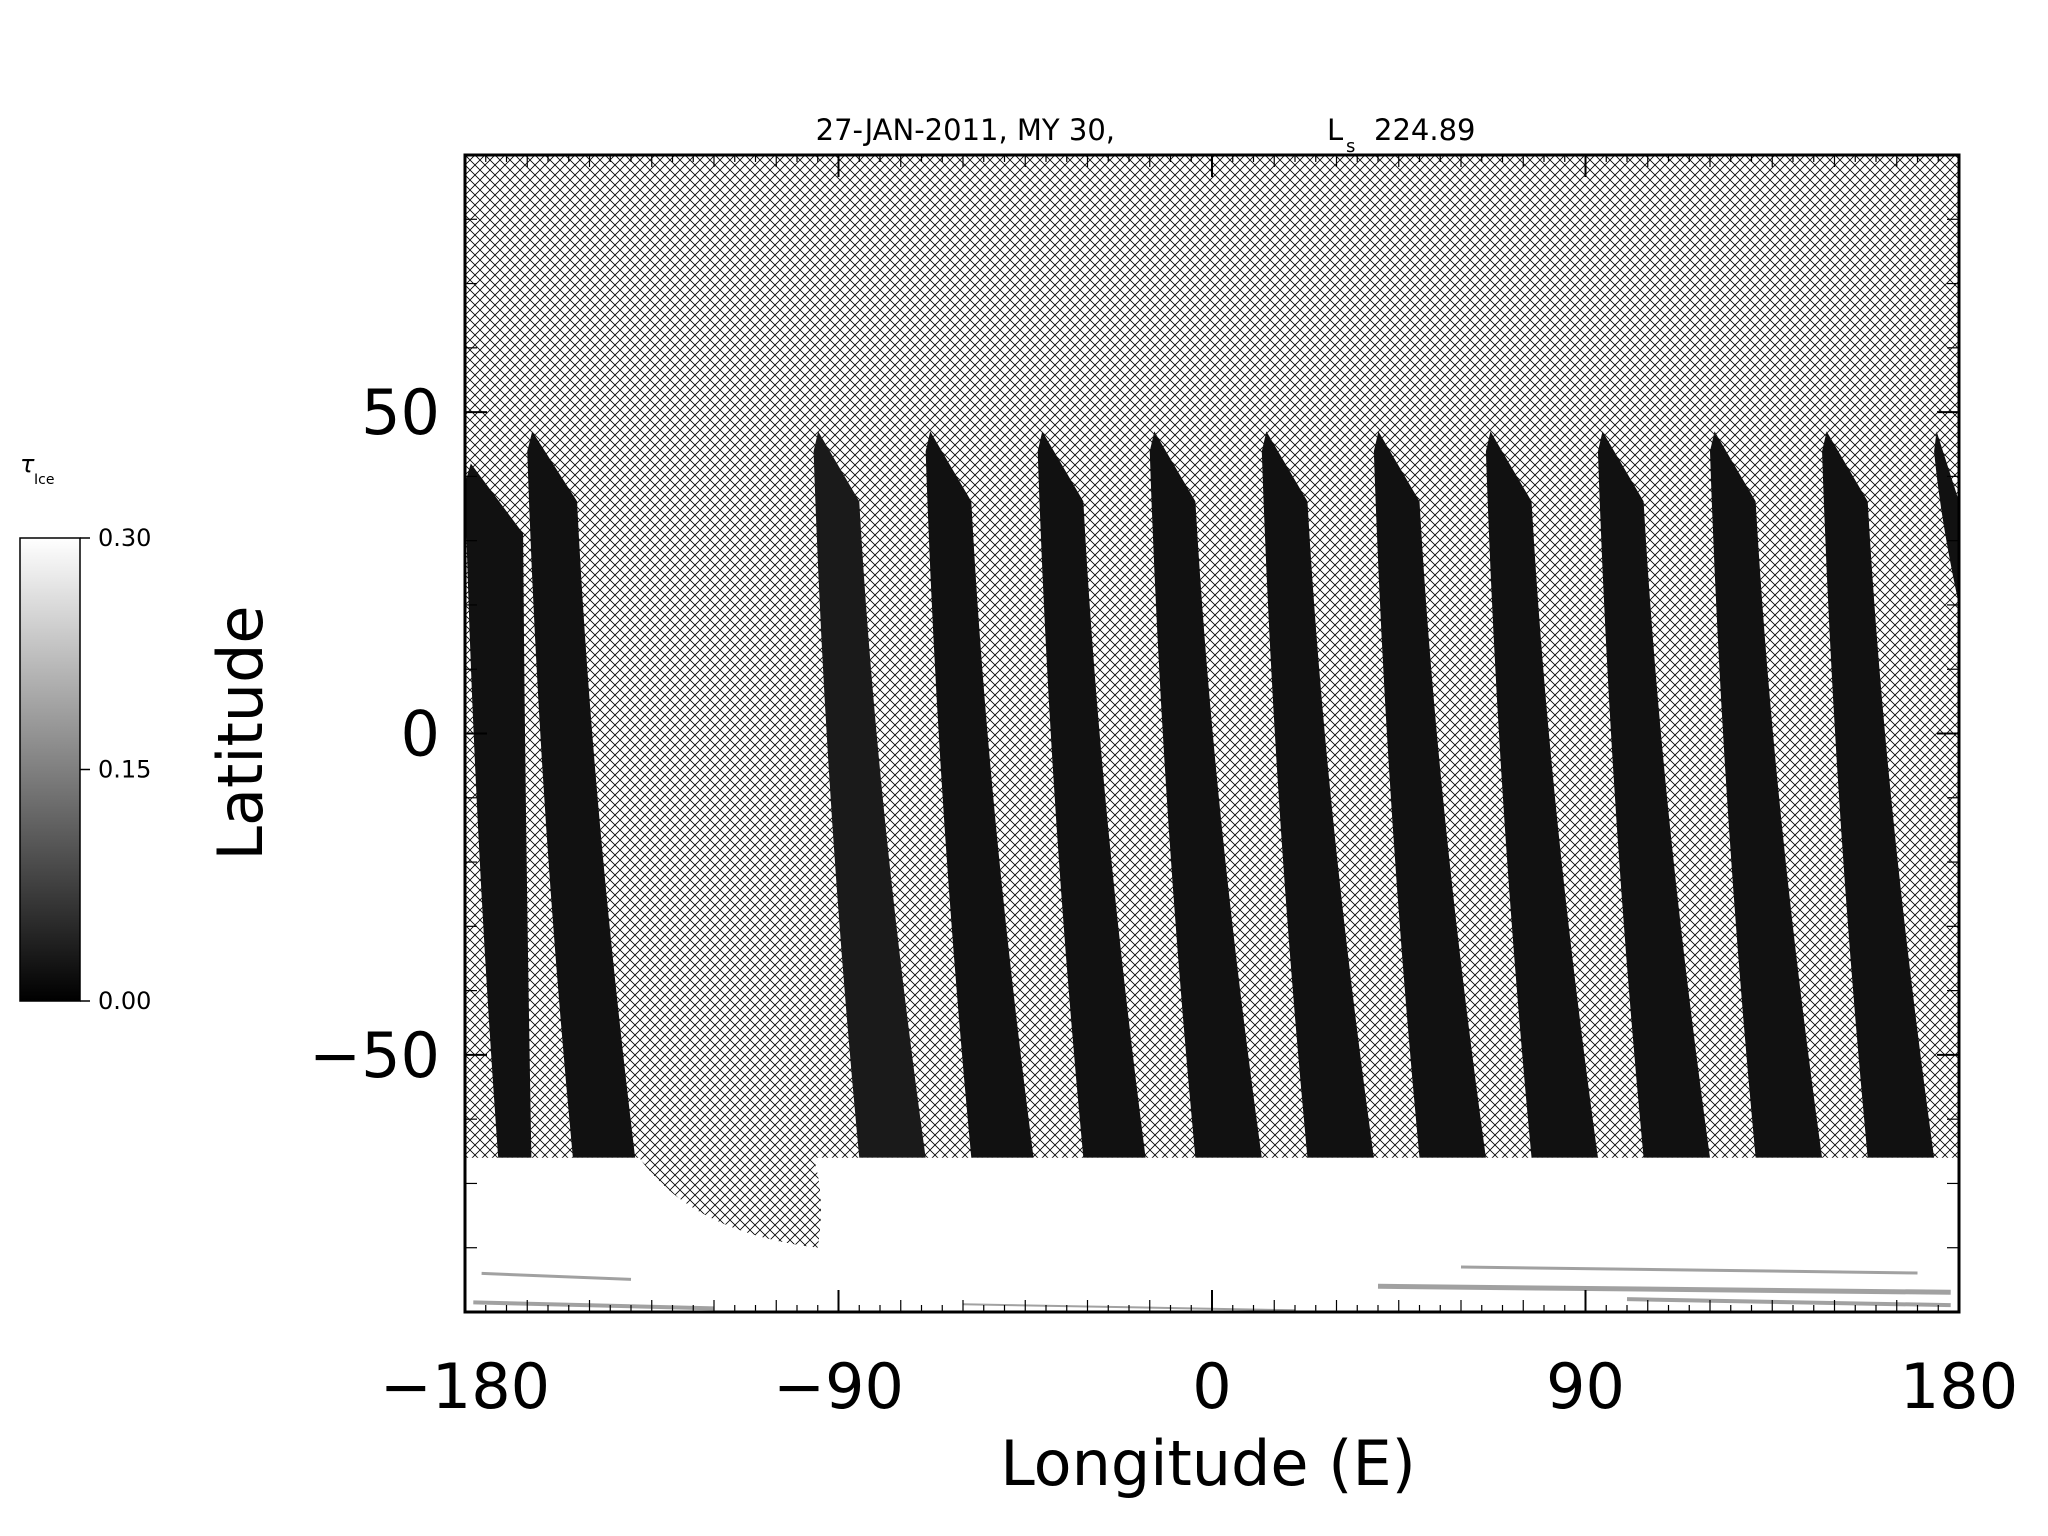  What do you see at coordinates (400, 412) in the screenshot?
I see `y-tick-label: 50` at bounding box center [400, 412].